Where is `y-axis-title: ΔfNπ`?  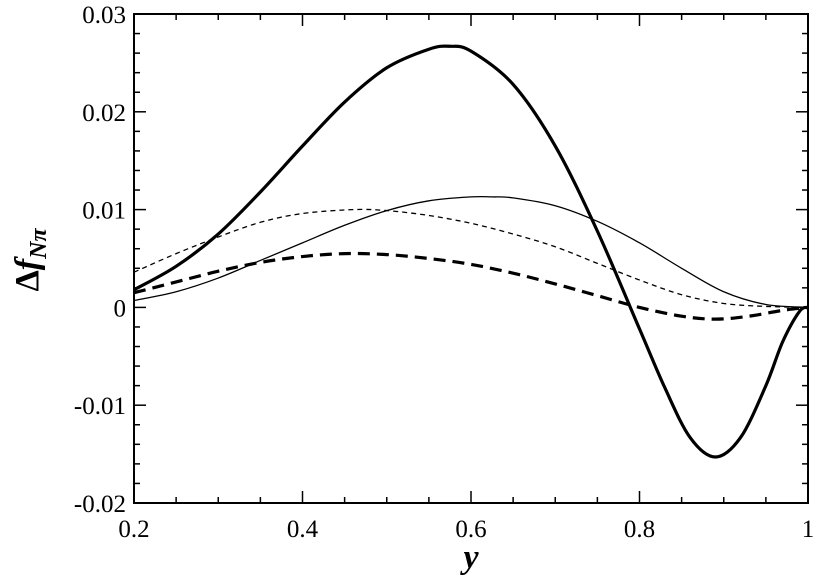
y-axis-title: ΔfNπ is located at coordinates (30, 260).